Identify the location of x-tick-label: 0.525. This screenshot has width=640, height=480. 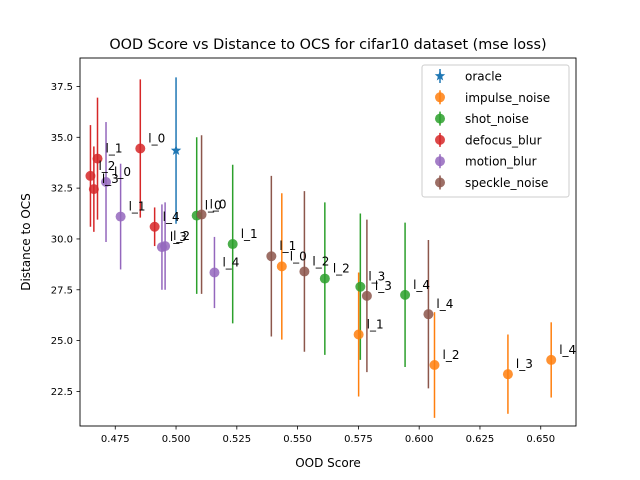
(237, 439).